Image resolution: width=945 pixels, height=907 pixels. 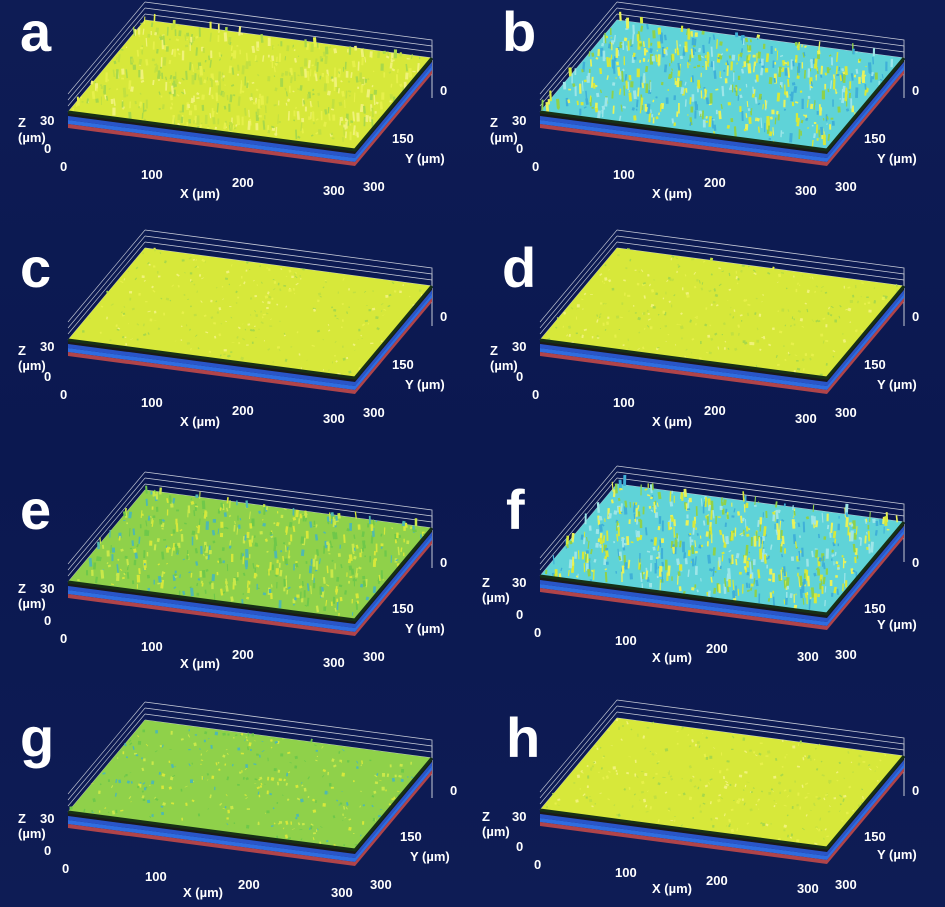 What do you see at coordinates (624, 174) in the screenshot?
I see `x-tick-100: 100` at bounding box center [624, 174].